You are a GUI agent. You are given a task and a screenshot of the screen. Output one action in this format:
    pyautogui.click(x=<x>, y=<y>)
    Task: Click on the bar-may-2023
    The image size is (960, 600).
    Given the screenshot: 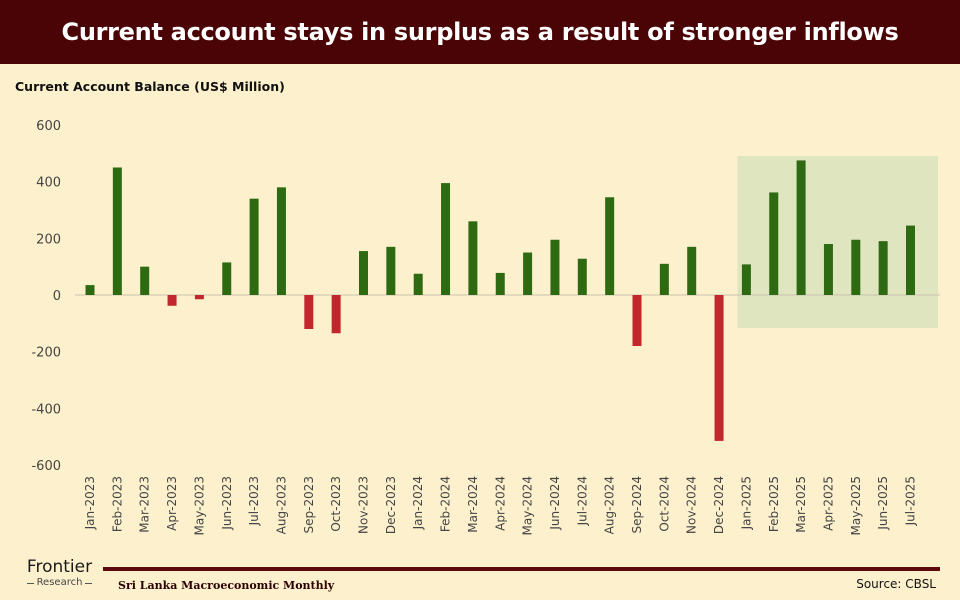 What is the action you would take?
    pyautogui.click(x=199, y=297)
    